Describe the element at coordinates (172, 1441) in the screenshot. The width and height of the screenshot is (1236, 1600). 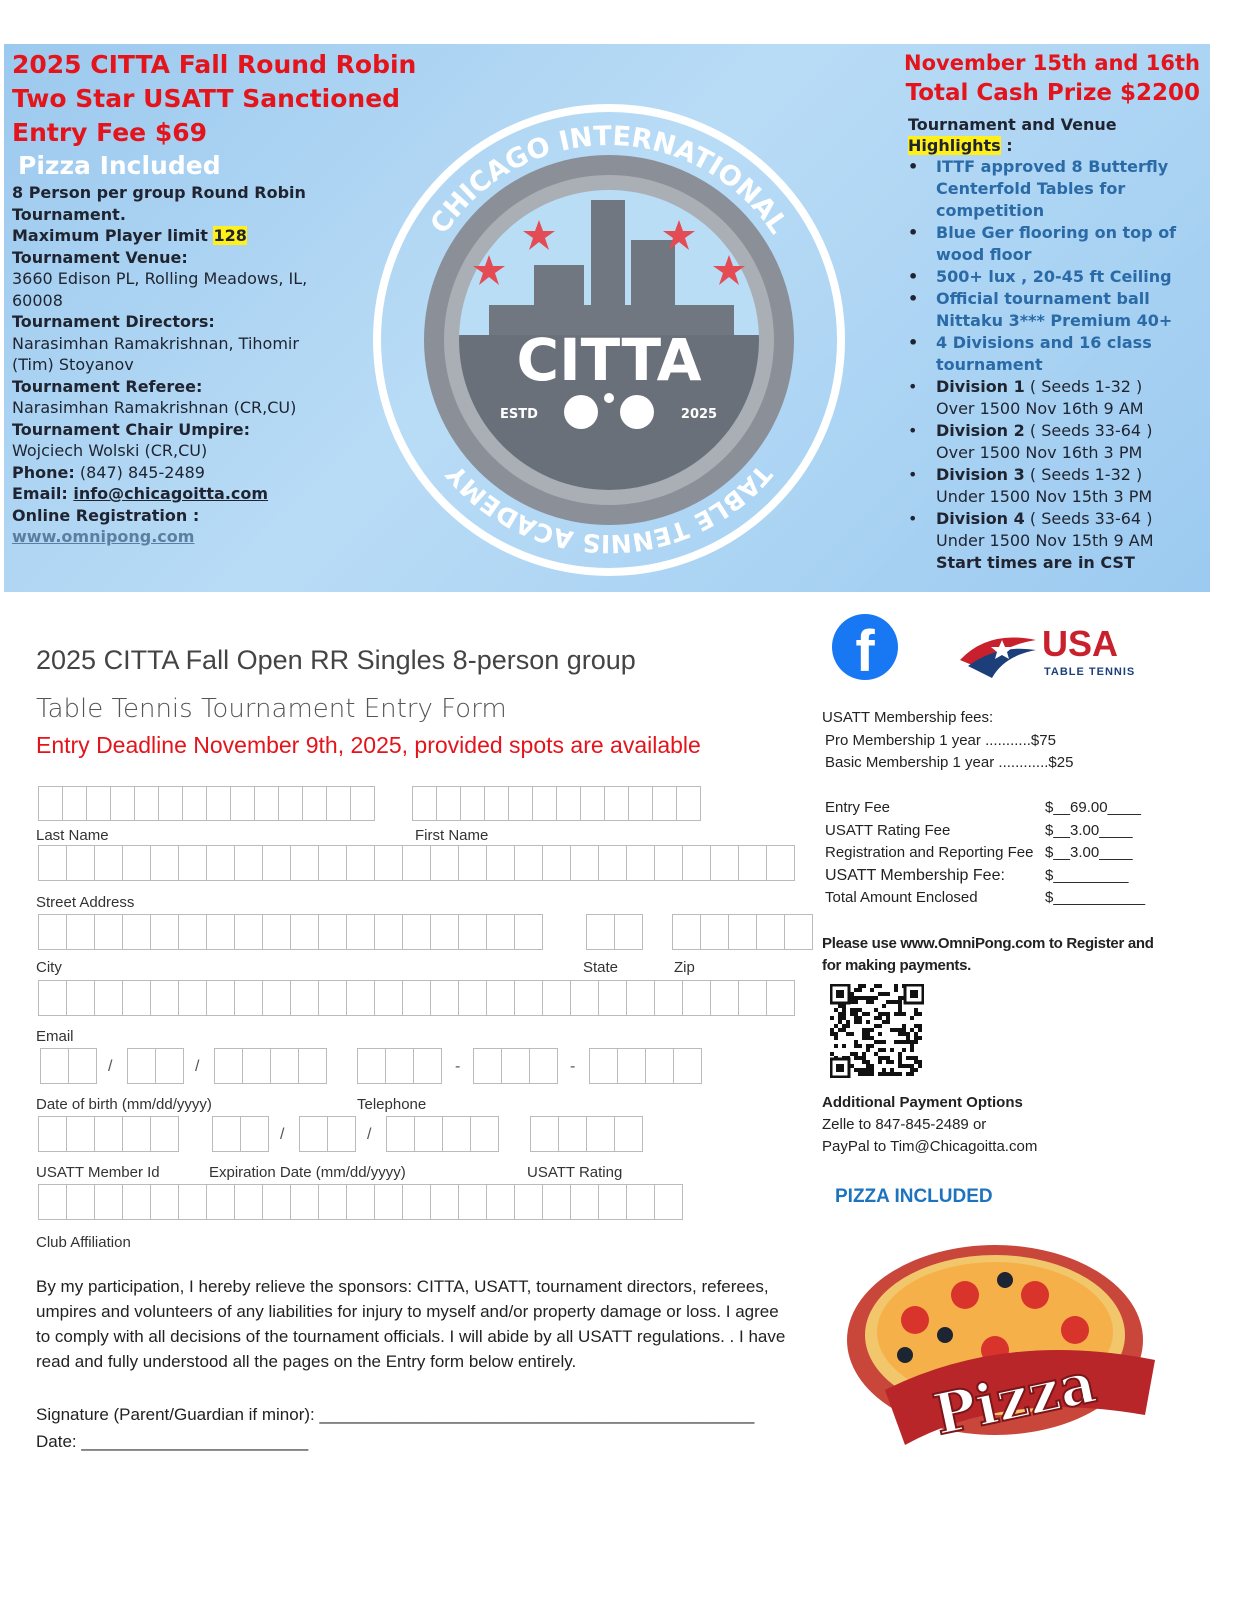
I see `date-line: Date: ________________________` at that location.